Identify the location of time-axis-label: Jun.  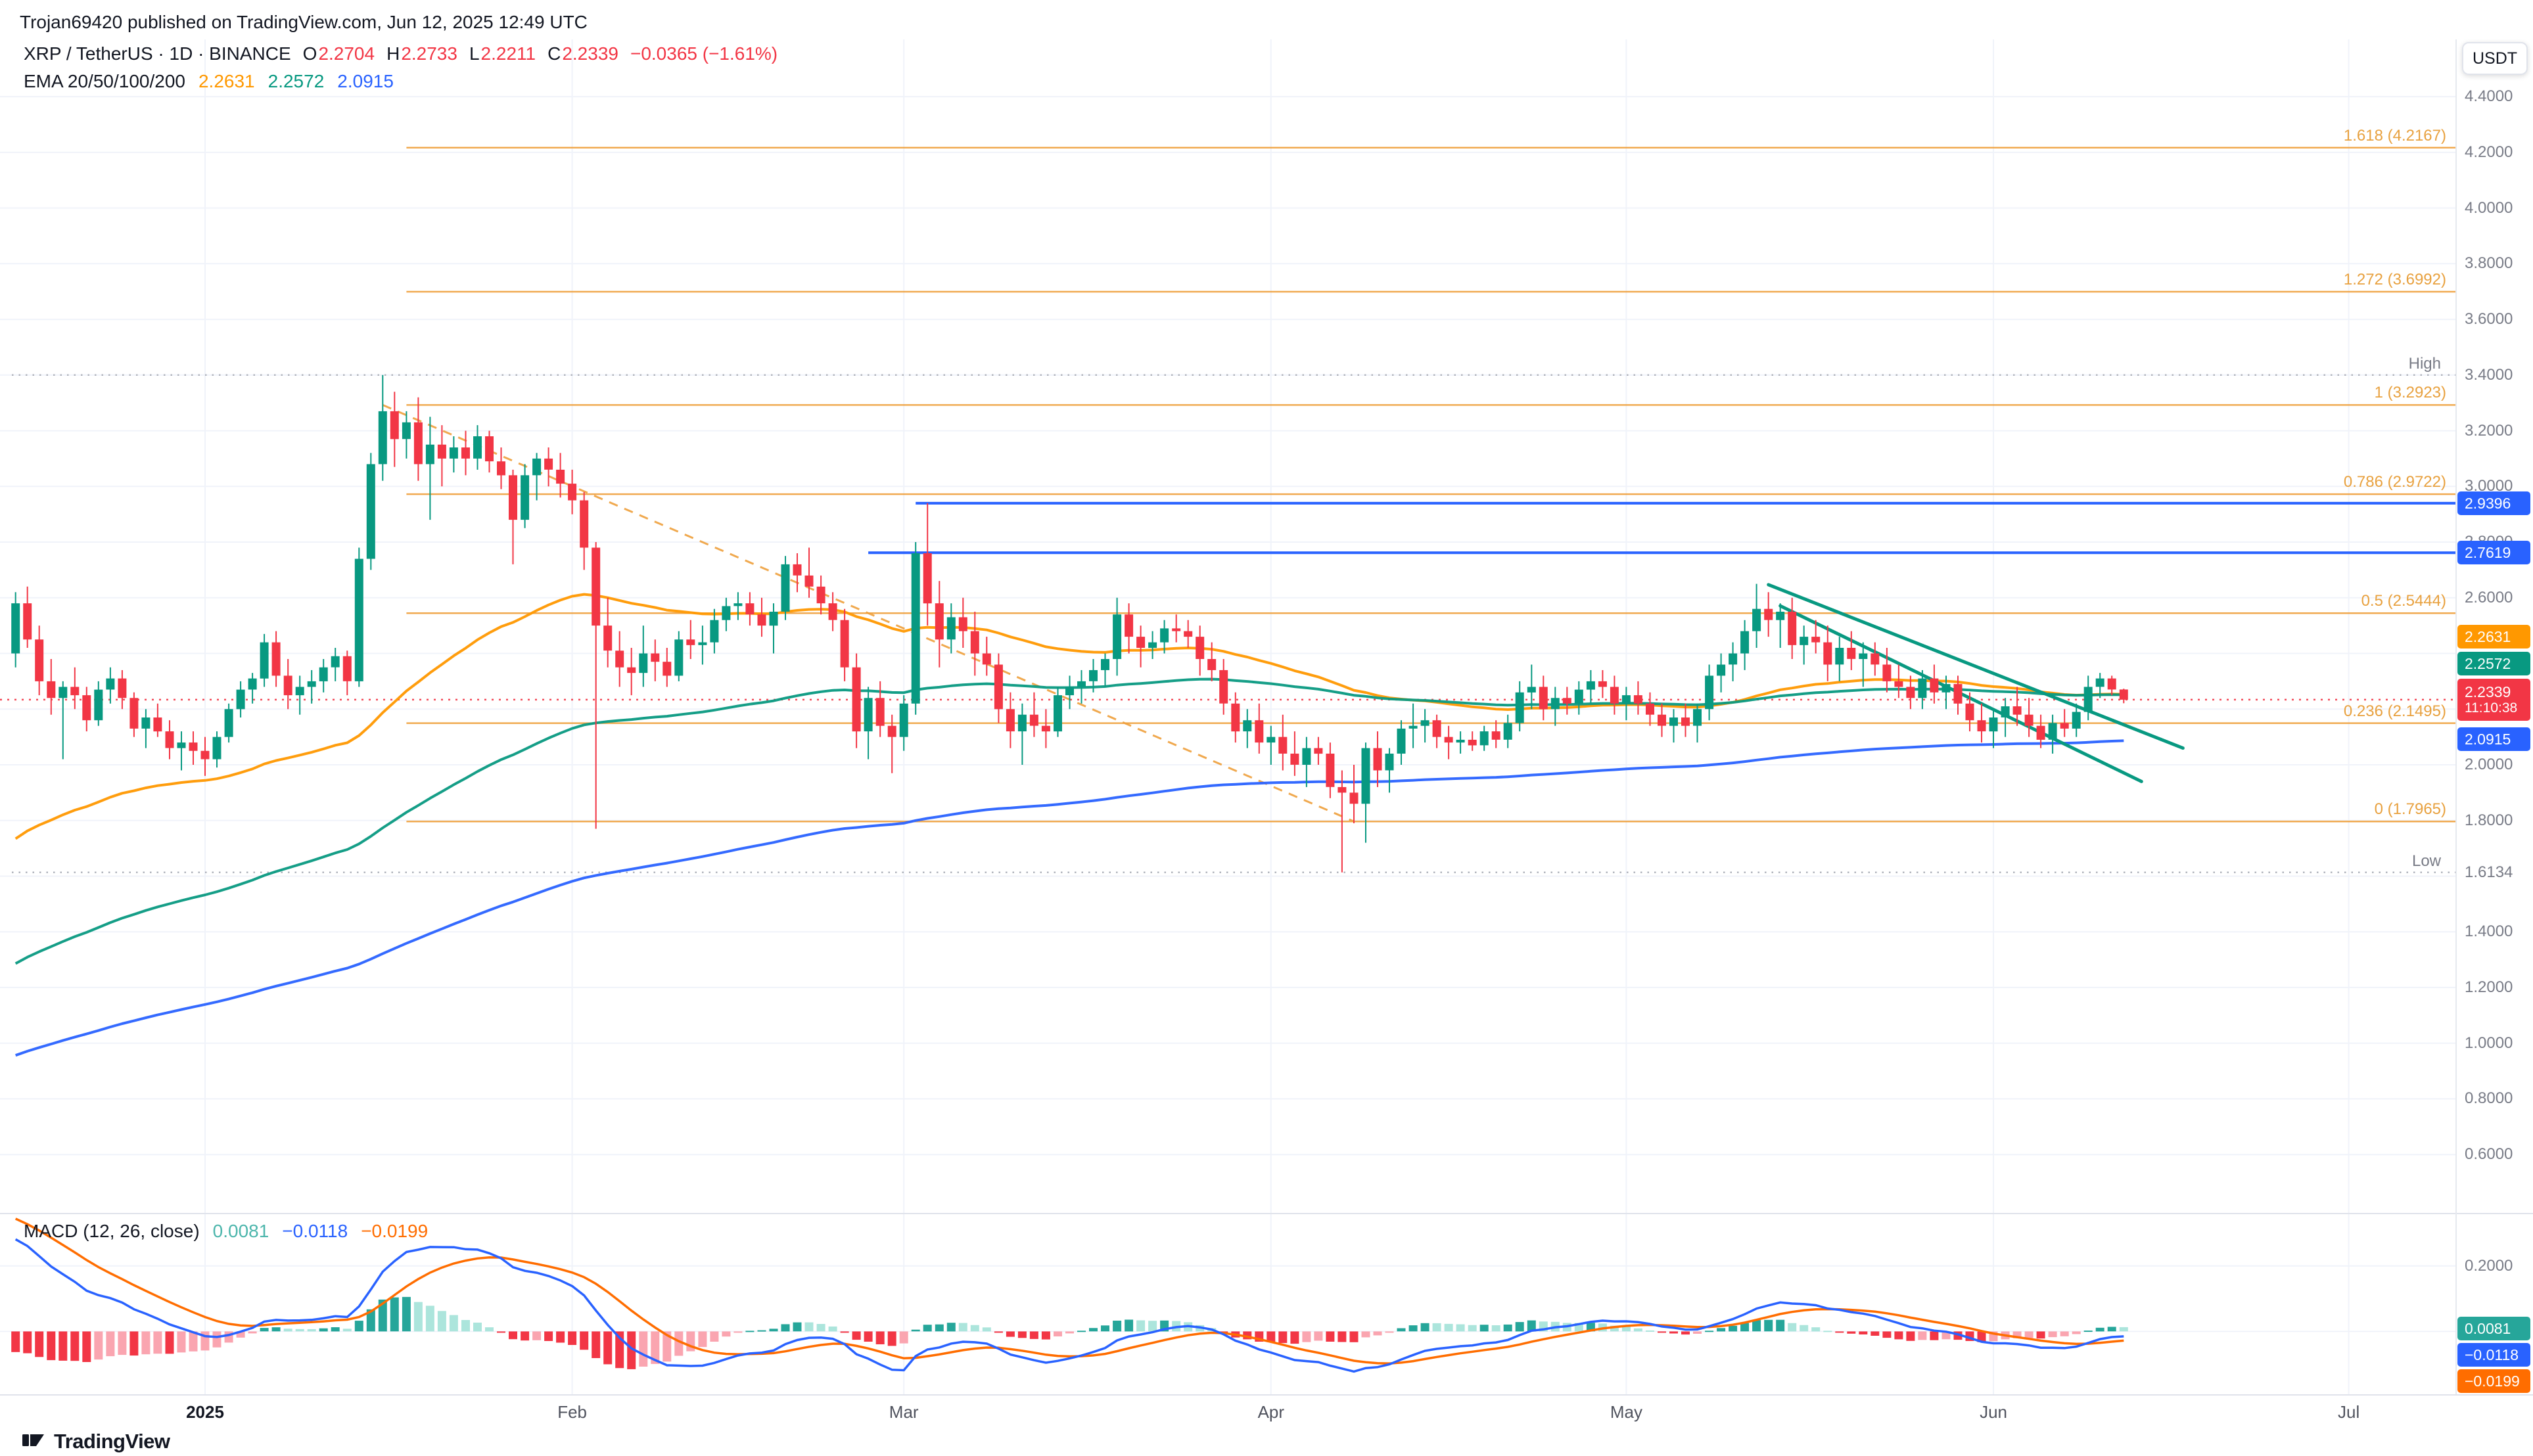
(1994, 1412).